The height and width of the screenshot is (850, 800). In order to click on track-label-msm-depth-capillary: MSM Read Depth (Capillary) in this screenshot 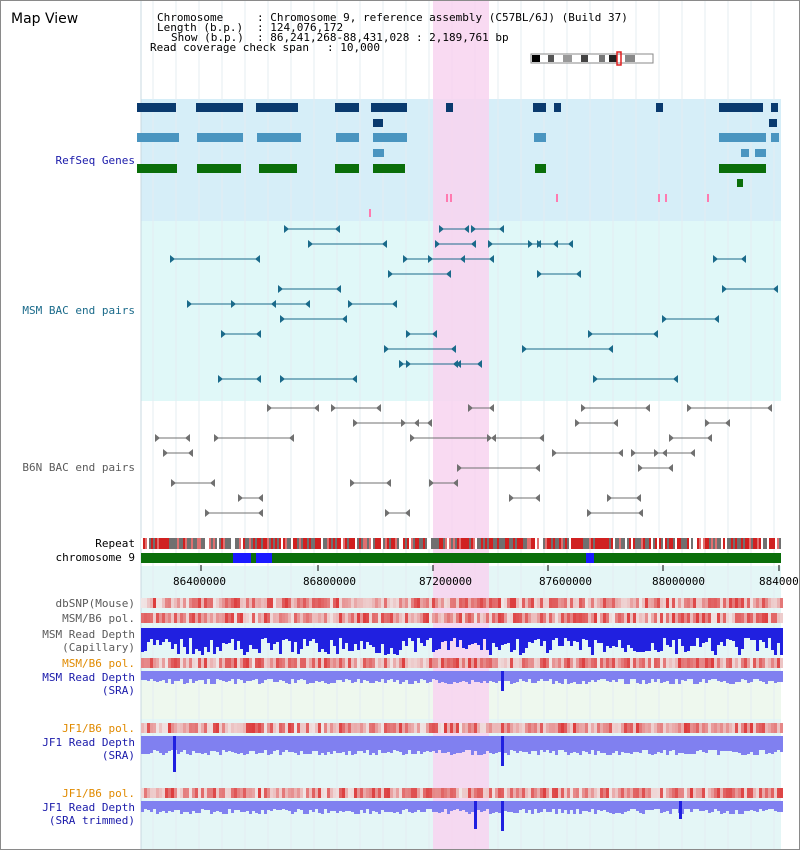, I will do `click(88, 641)`.